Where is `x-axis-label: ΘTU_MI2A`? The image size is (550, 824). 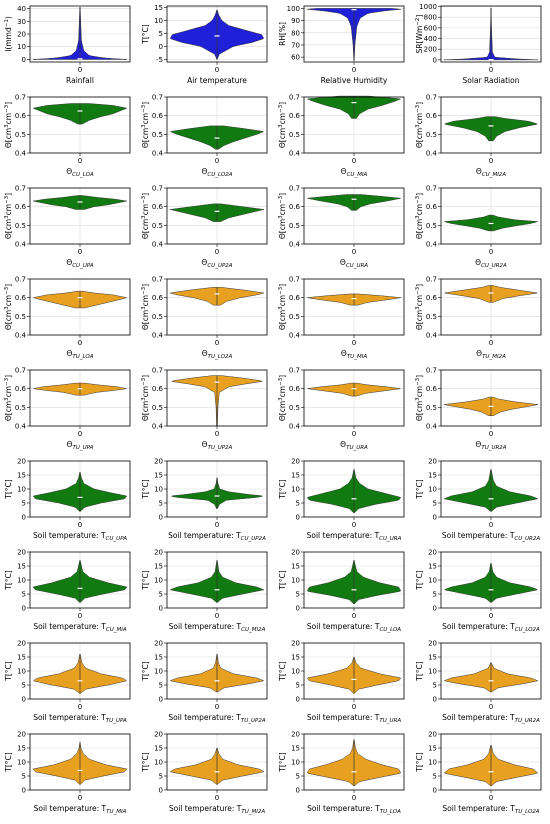
x-axis-label: ΘTU_MI2A is located at coordinates (491, 354).